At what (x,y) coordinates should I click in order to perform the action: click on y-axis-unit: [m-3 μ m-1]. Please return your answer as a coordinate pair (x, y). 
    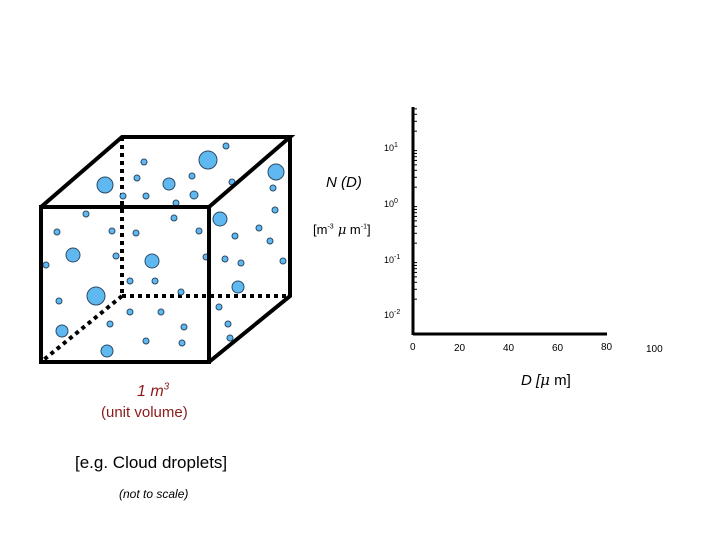
    Looking at the image, I should click on (342, 230).